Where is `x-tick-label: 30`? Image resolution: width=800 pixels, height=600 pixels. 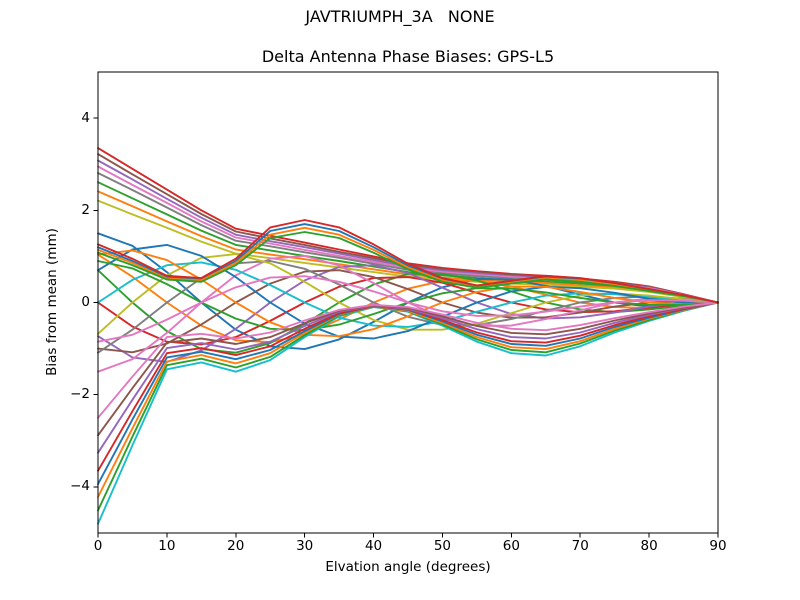 x-tick-label: 30 is located at coordinates (305, 546).